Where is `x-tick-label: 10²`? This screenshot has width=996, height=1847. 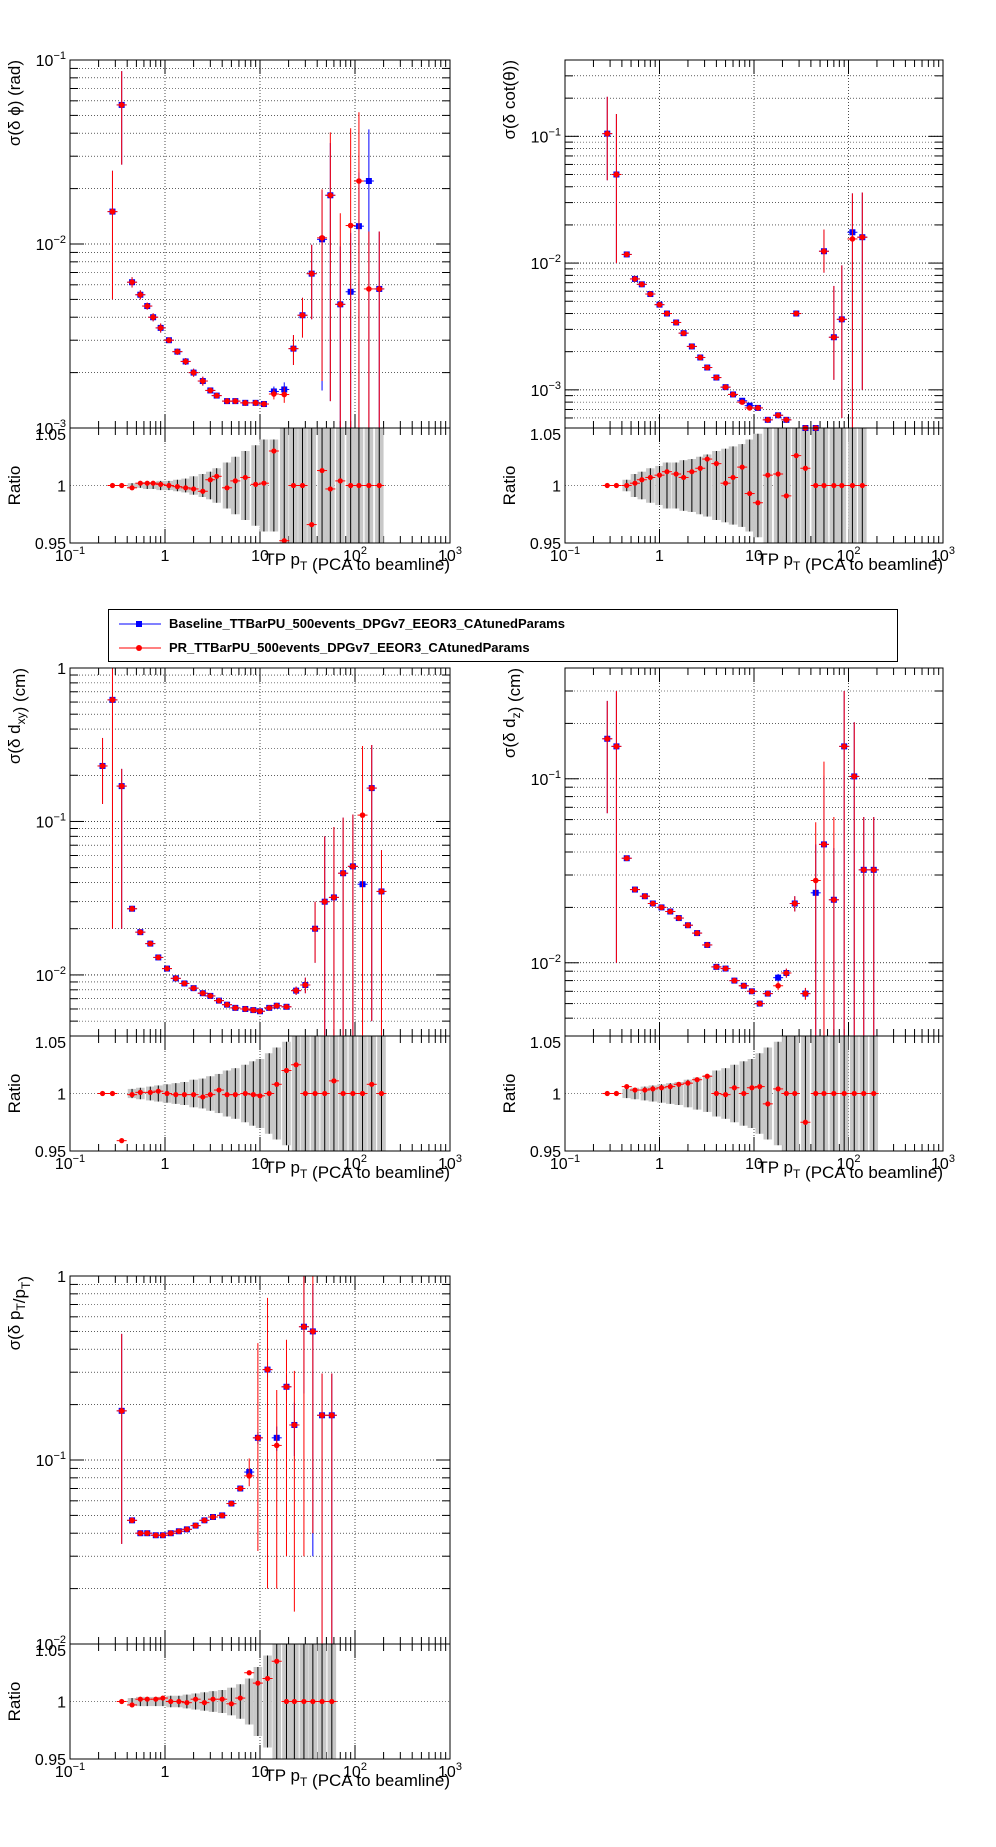 x-tick-label: 10² is located at coordinates (849, 1163).